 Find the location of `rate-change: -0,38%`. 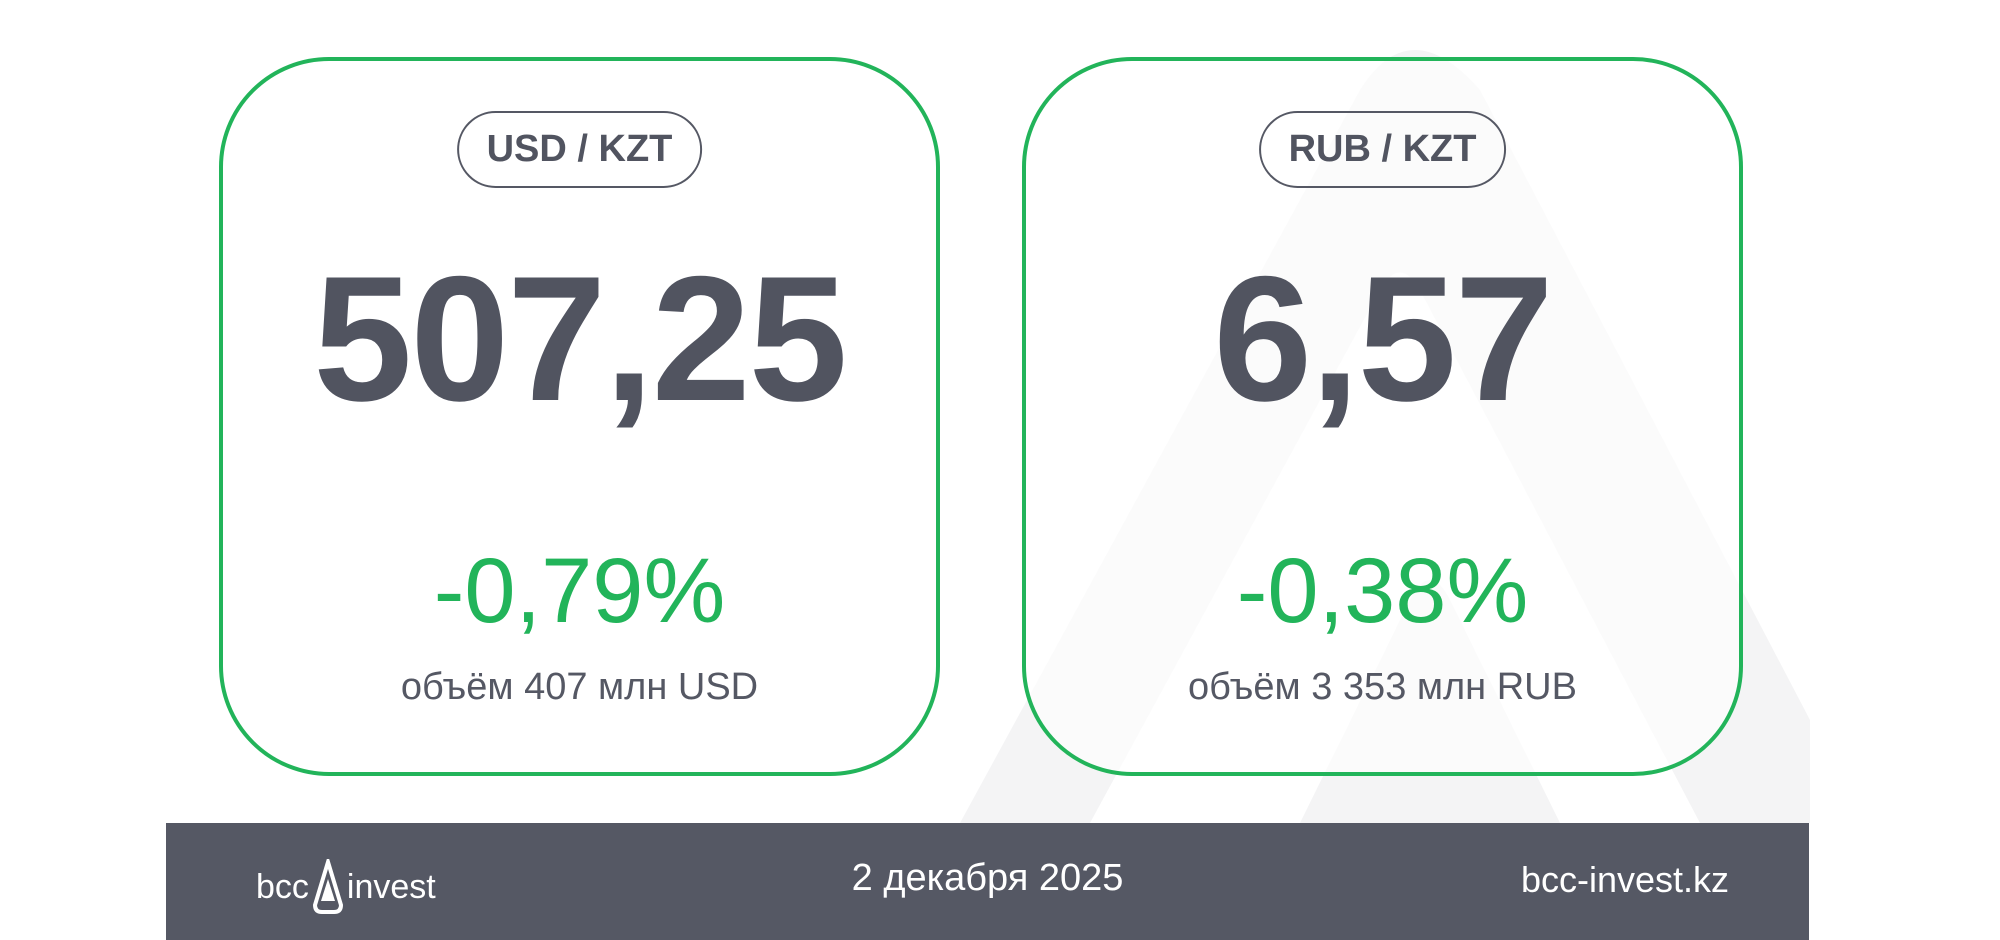

rate-change: -0,38% is located at coordinates (1382, 591).